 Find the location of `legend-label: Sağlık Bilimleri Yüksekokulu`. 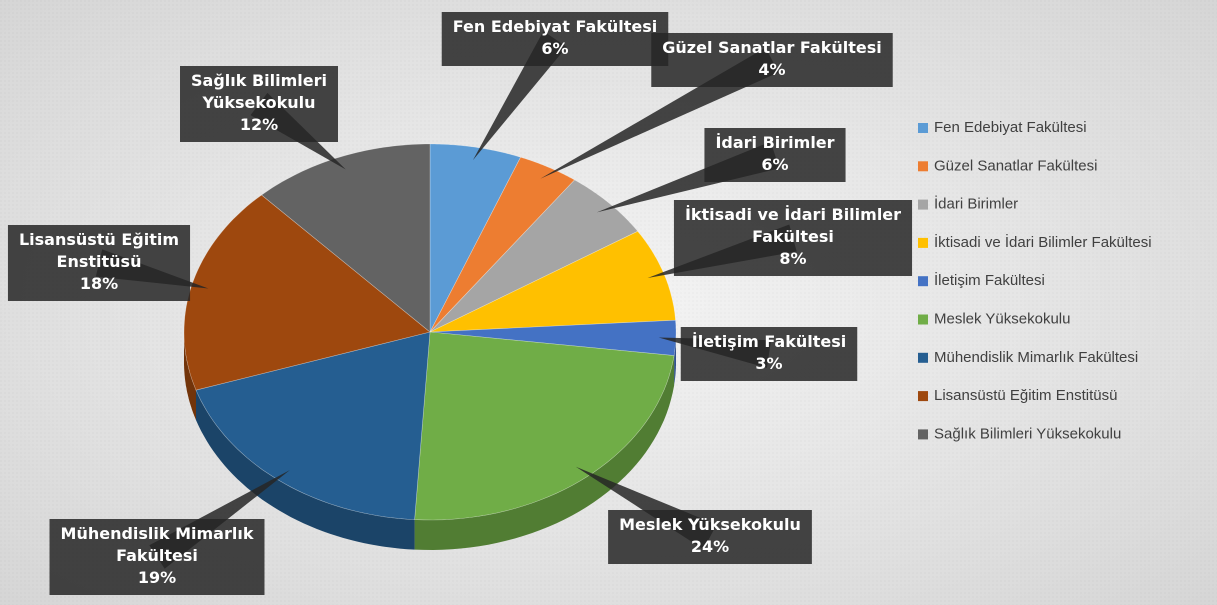

legend-label: Sağlık Bilimleri Yüksekokulu is located at coordinates (1027, 433).